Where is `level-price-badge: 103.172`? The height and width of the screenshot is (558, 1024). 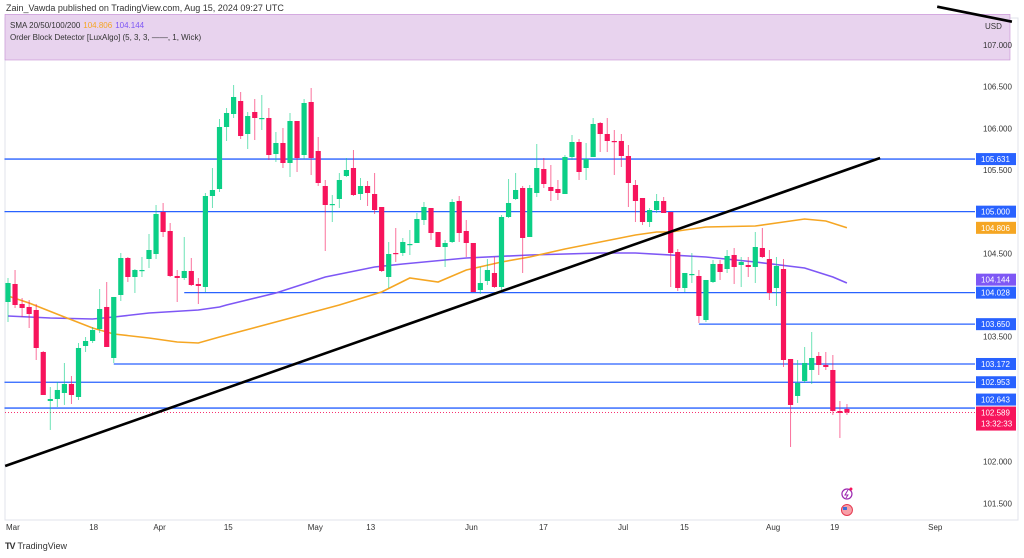
level-price-badge: 103.172 is located at coordinates (996, 363).